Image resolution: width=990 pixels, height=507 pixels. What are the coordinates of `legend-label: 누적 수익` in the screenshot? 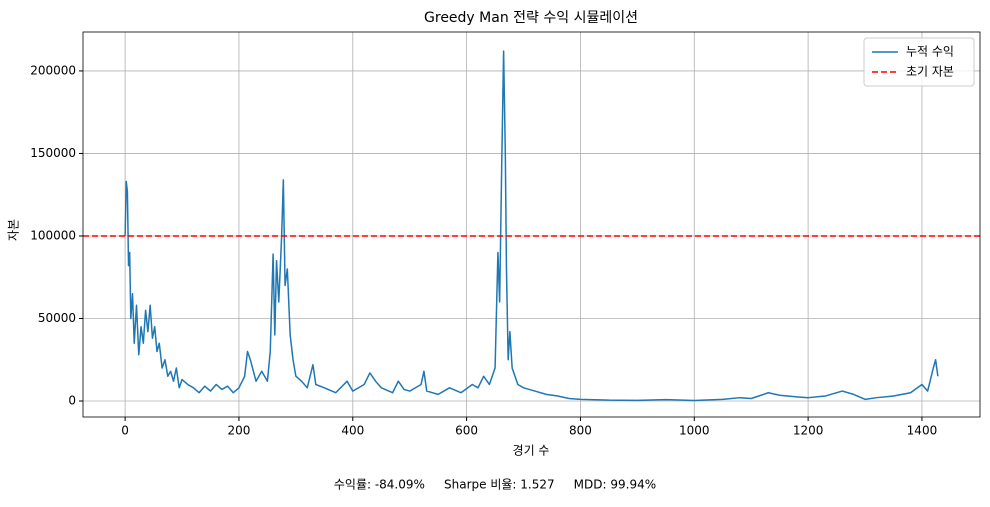 It's located at (930, 52).